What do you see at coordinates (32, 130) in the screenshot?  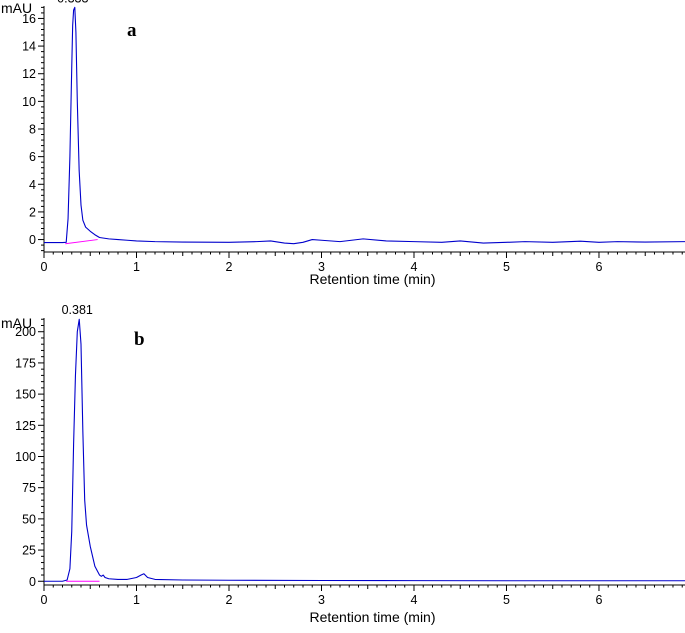 I see `y-tick-label: 8` at bounding box center [32, 130].